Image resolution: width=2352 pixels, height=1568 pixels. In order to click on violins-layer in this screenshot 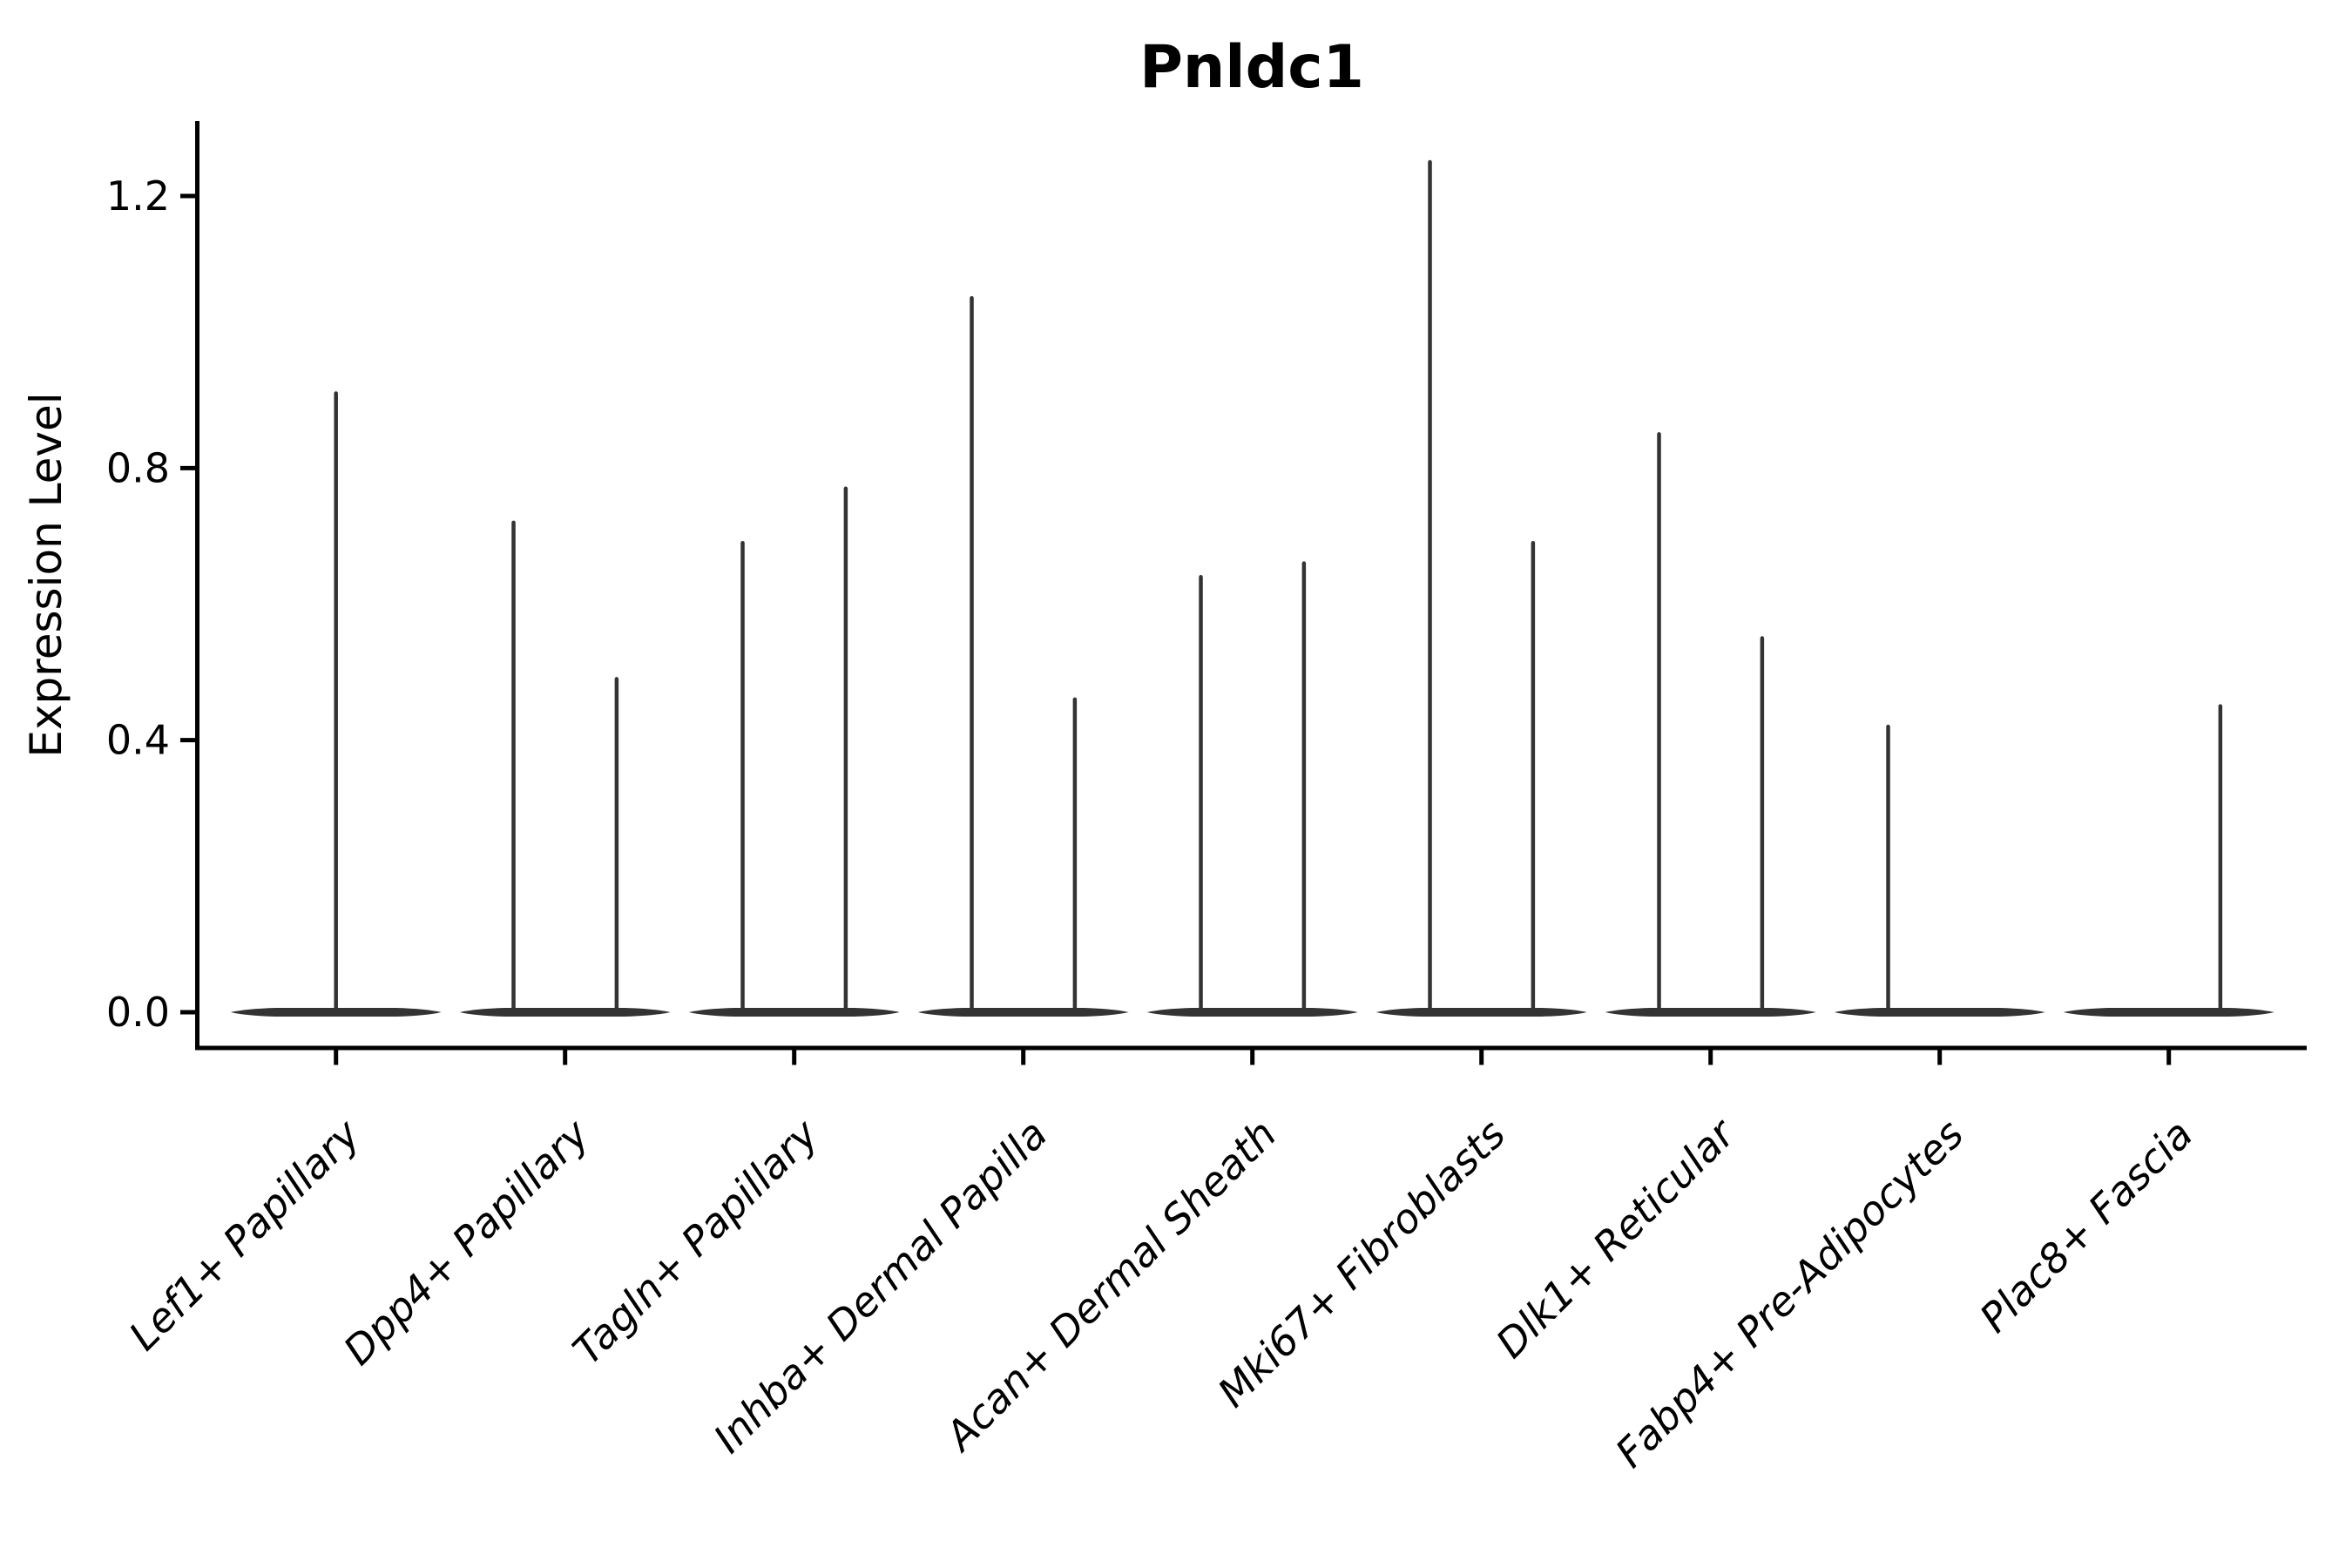, I will do `click(1252, 1013)`.